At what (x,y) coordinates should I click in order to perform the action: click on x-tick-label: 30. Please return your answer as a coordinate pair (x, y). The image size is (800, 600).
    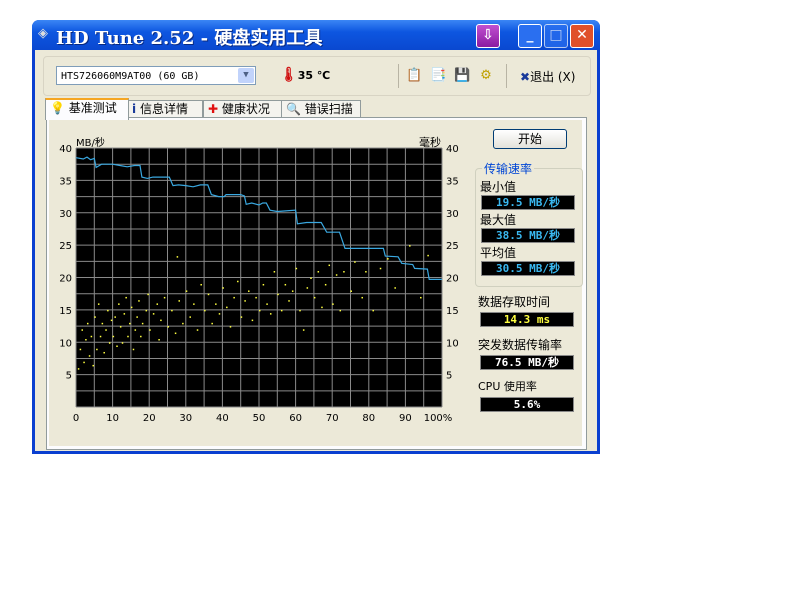
    Looking at the image, I should click on (185, 418).